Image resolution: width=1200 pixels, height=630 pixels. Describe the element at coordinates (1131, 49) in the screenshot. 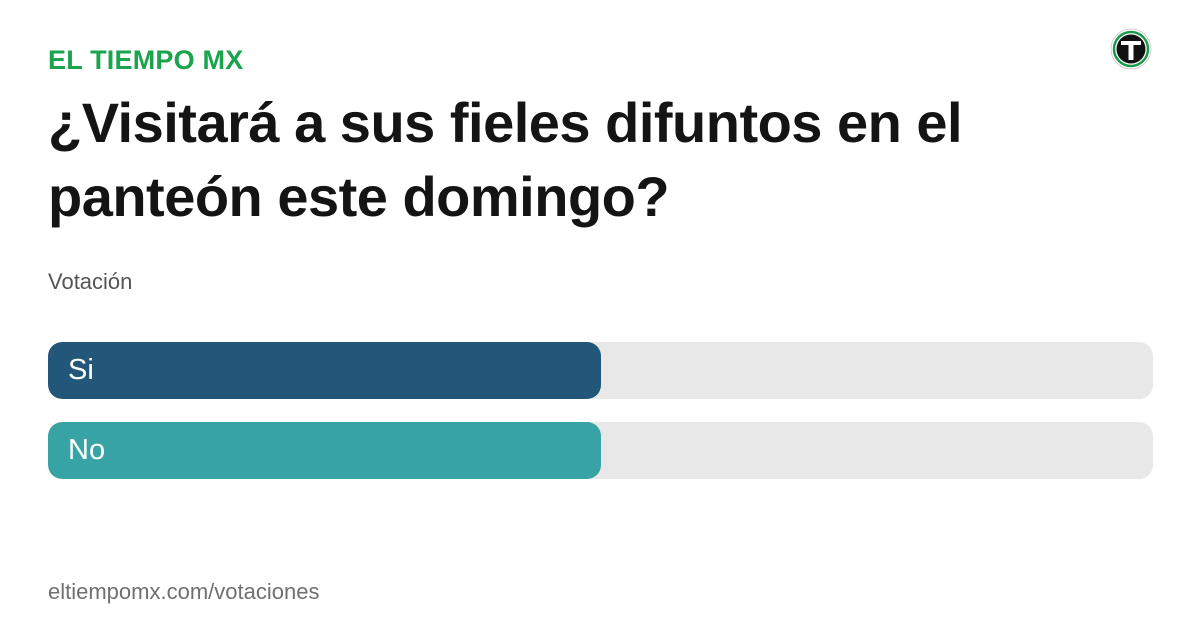

I see `el-tiempo-t-logo-icon` at that location.